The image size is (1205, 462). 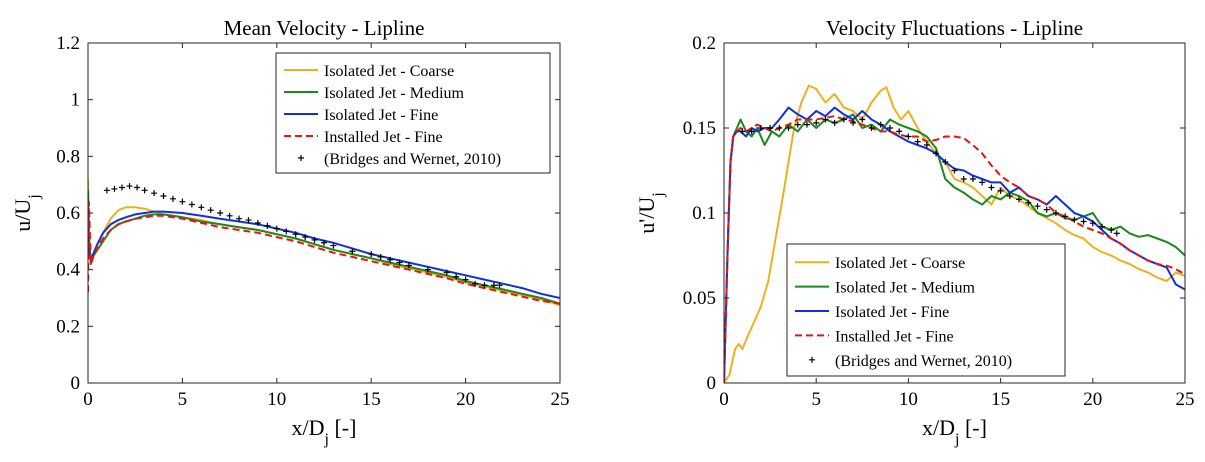 I want to click on y-axis-label-main: u'/U, so click(x=646, y=215).